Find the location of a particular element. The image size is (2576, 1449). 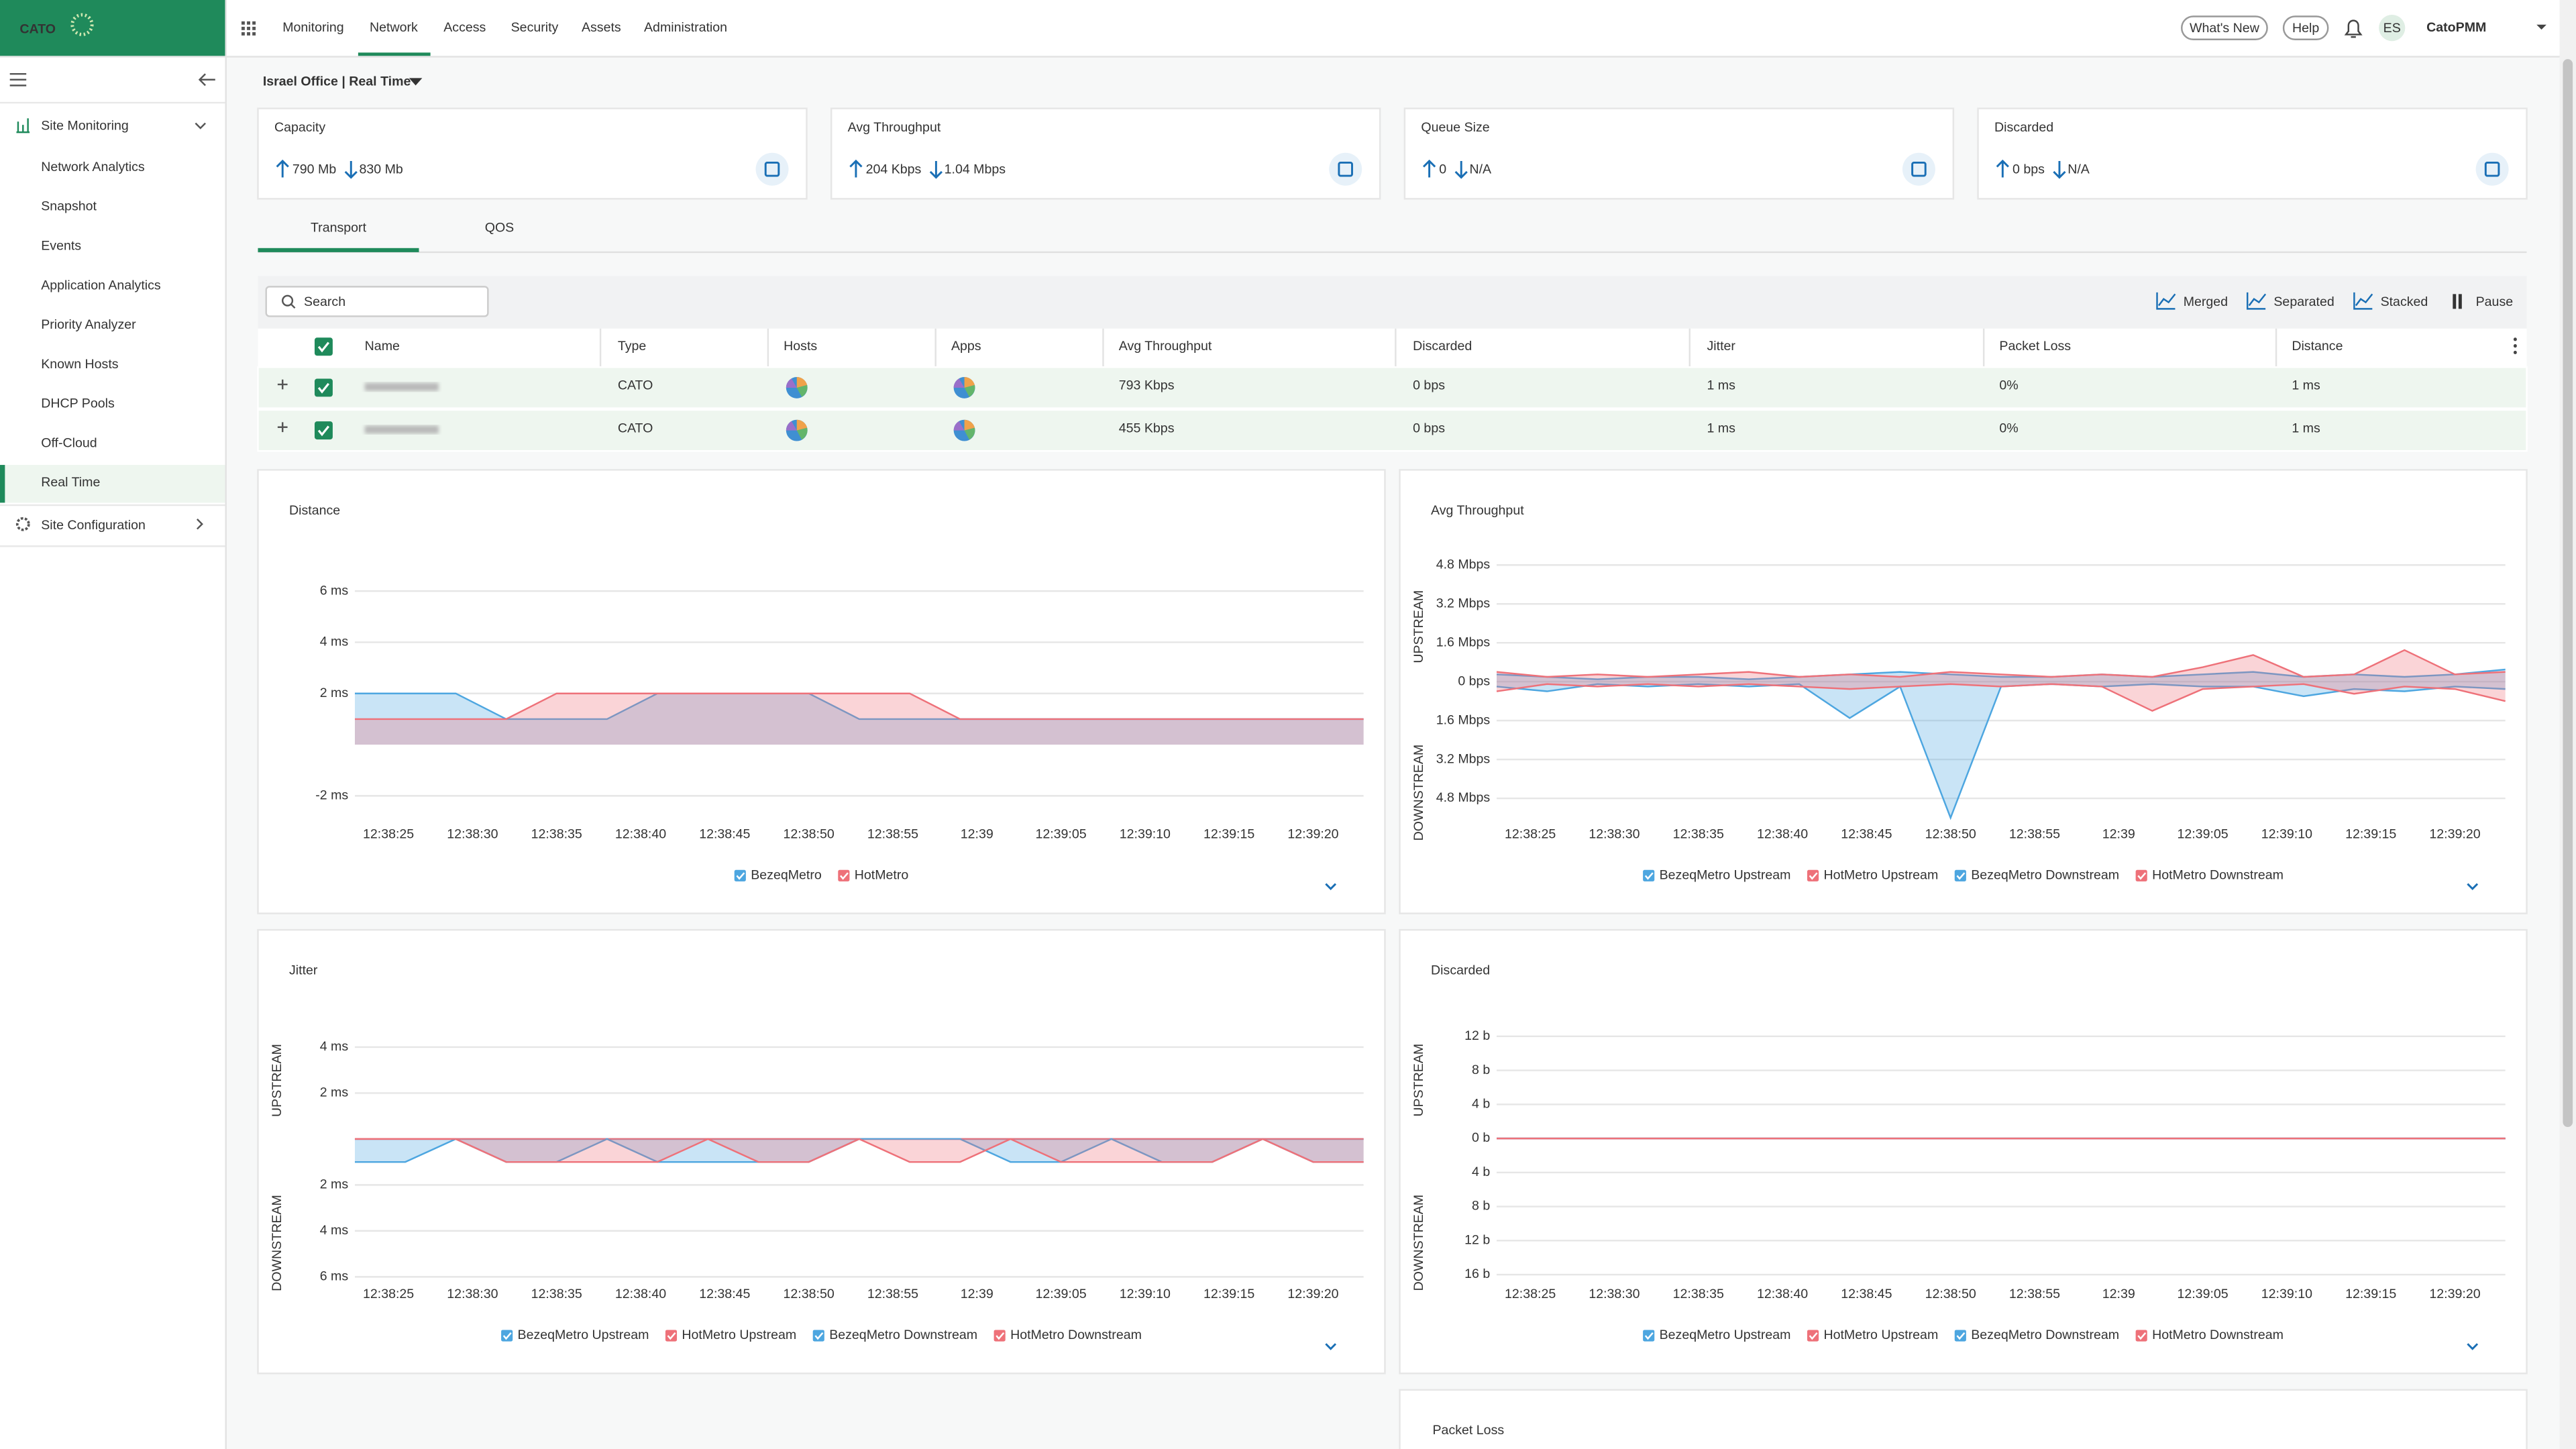

nav-item: Monitoring is located at coordinates (312, 27).